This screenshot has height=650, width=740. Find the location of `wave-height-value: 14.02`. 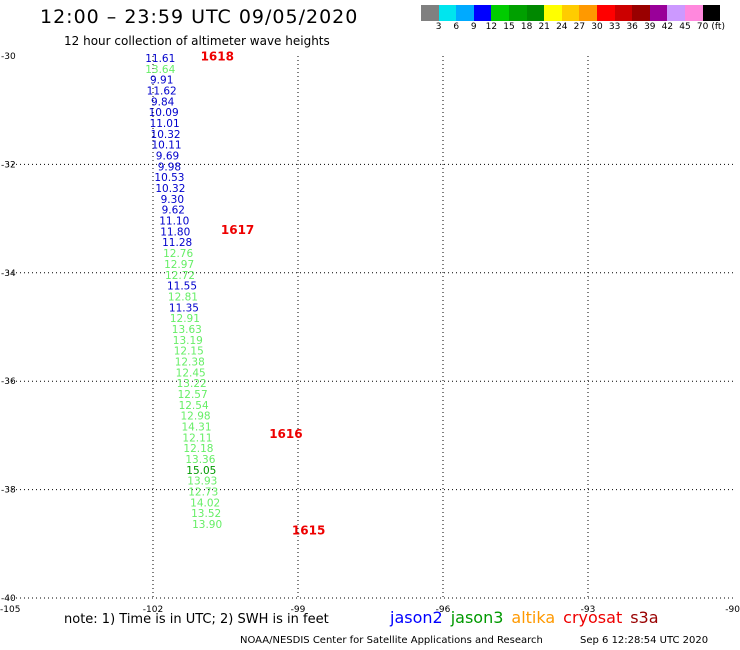

wave-height-value: 14.02 is located at coordinates (205, 503).